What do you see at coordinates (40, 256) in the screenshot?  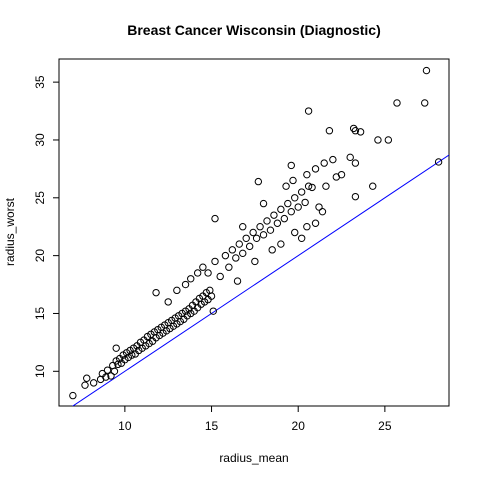 I see `y-tick-label: 20` at bounding box center [40, 256].